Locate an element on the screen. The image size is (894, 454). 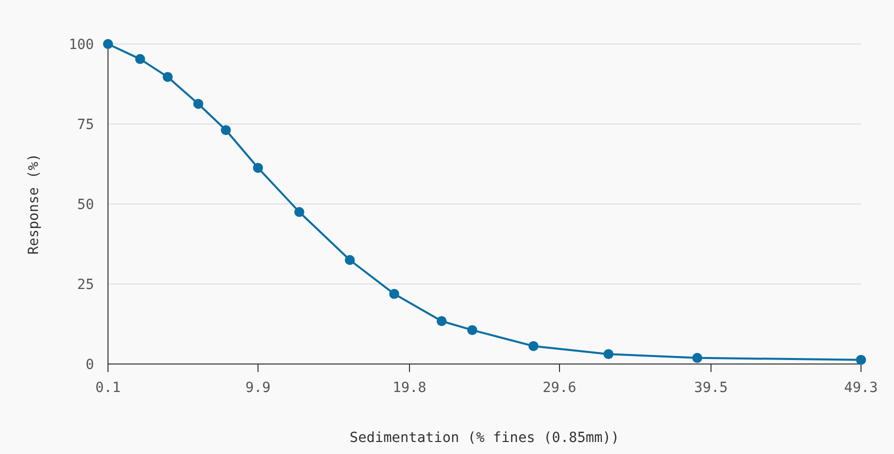
x-tick-label: 49.3 is located at coordinates (861, 388).